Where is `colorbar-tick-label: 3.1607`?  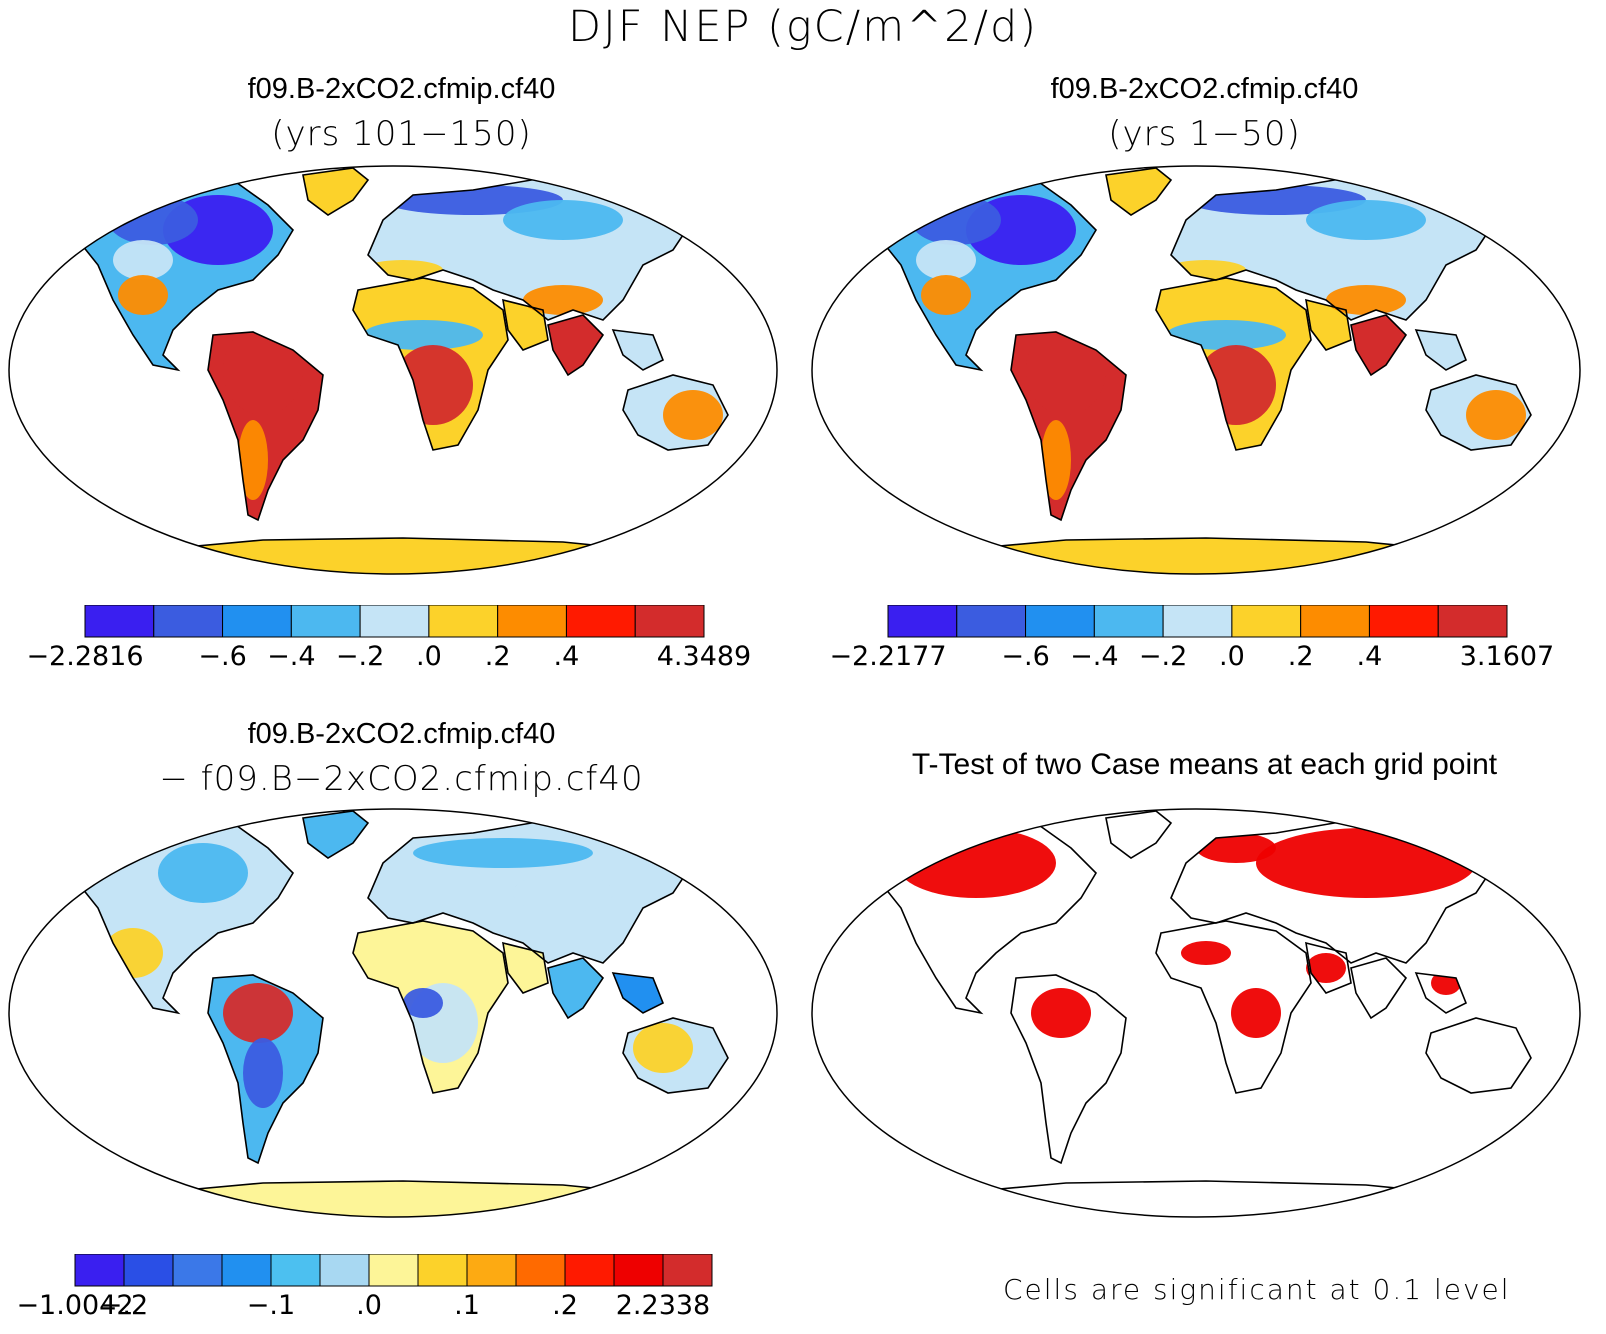
colorbar-tick-label: 3.1607 is located at coordinates (1507, 656).